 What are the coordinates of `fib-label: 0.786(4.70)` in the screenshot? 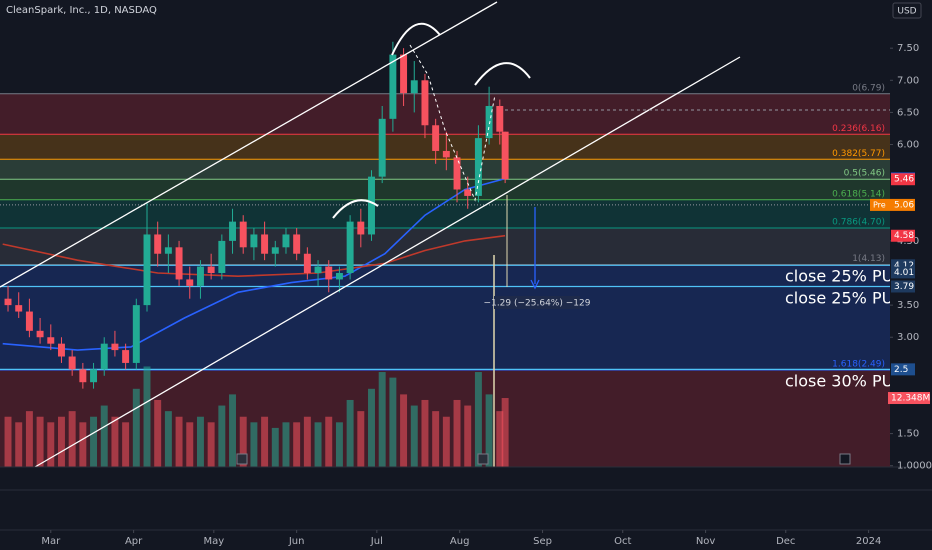 It's located at (858, 223).